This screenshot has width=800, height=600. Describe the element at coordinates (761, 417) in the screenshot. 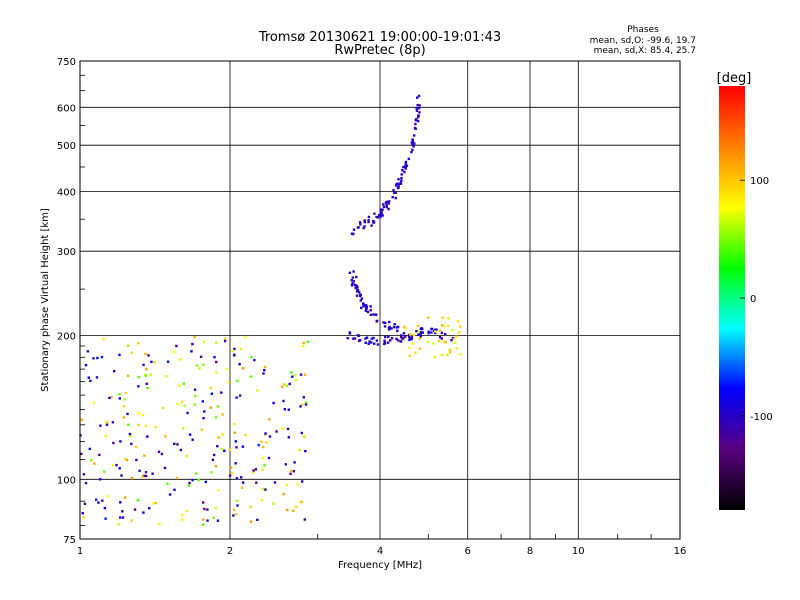

I see `colorbar-tick-label: -100` at that location.